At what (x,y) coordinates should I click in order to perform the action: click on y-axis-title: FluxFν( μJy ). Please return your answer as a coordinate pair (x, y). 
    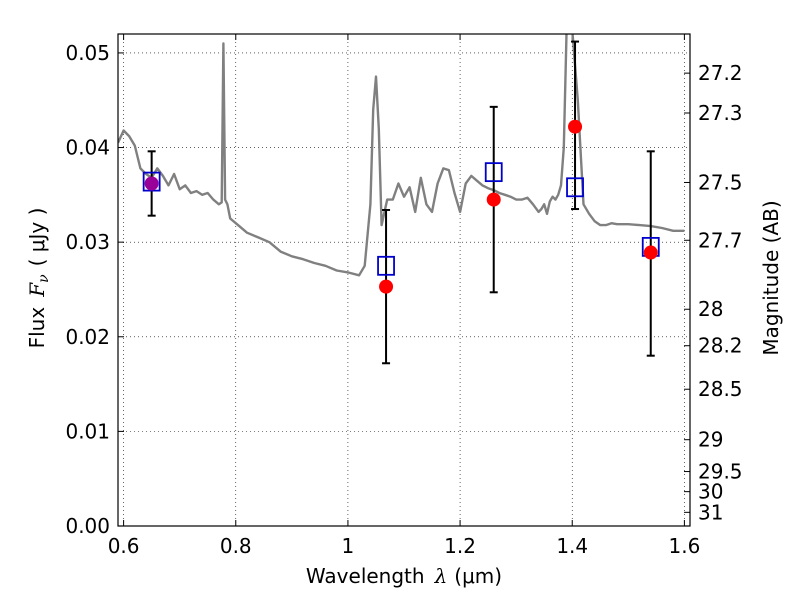
    Looking at the image, I should click on (38, 278).